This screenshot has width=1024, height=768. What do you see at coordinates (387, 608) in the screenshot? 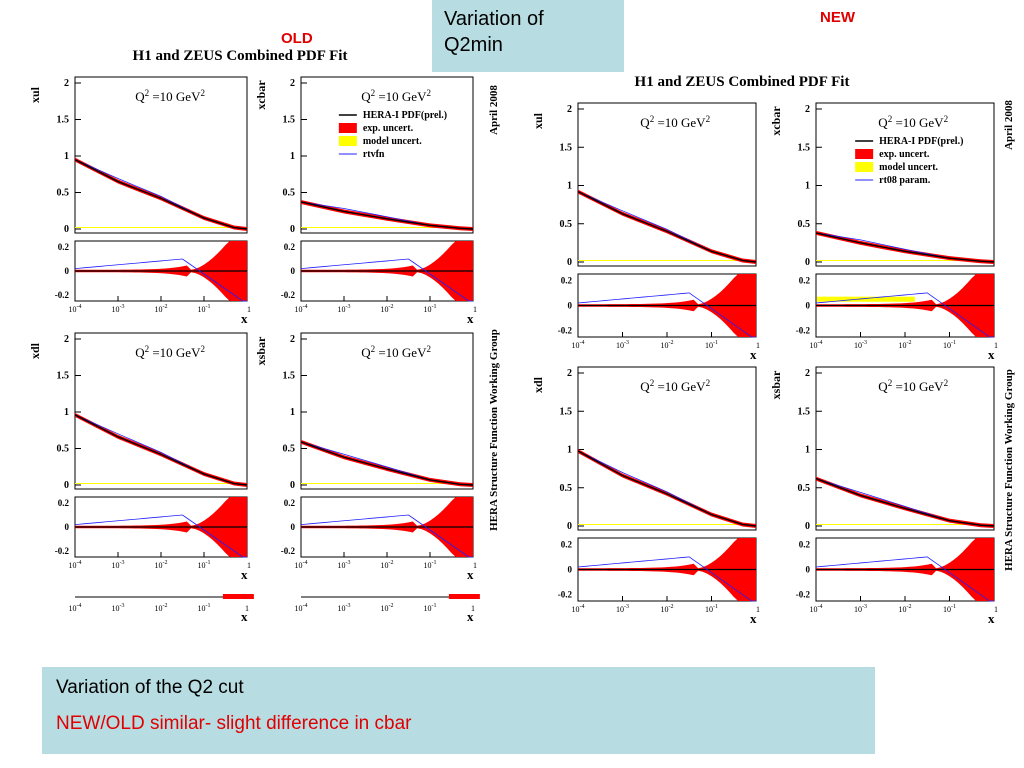
I see `extra-x-tick-label: 10⁻²` at bounding box center [387, 608].